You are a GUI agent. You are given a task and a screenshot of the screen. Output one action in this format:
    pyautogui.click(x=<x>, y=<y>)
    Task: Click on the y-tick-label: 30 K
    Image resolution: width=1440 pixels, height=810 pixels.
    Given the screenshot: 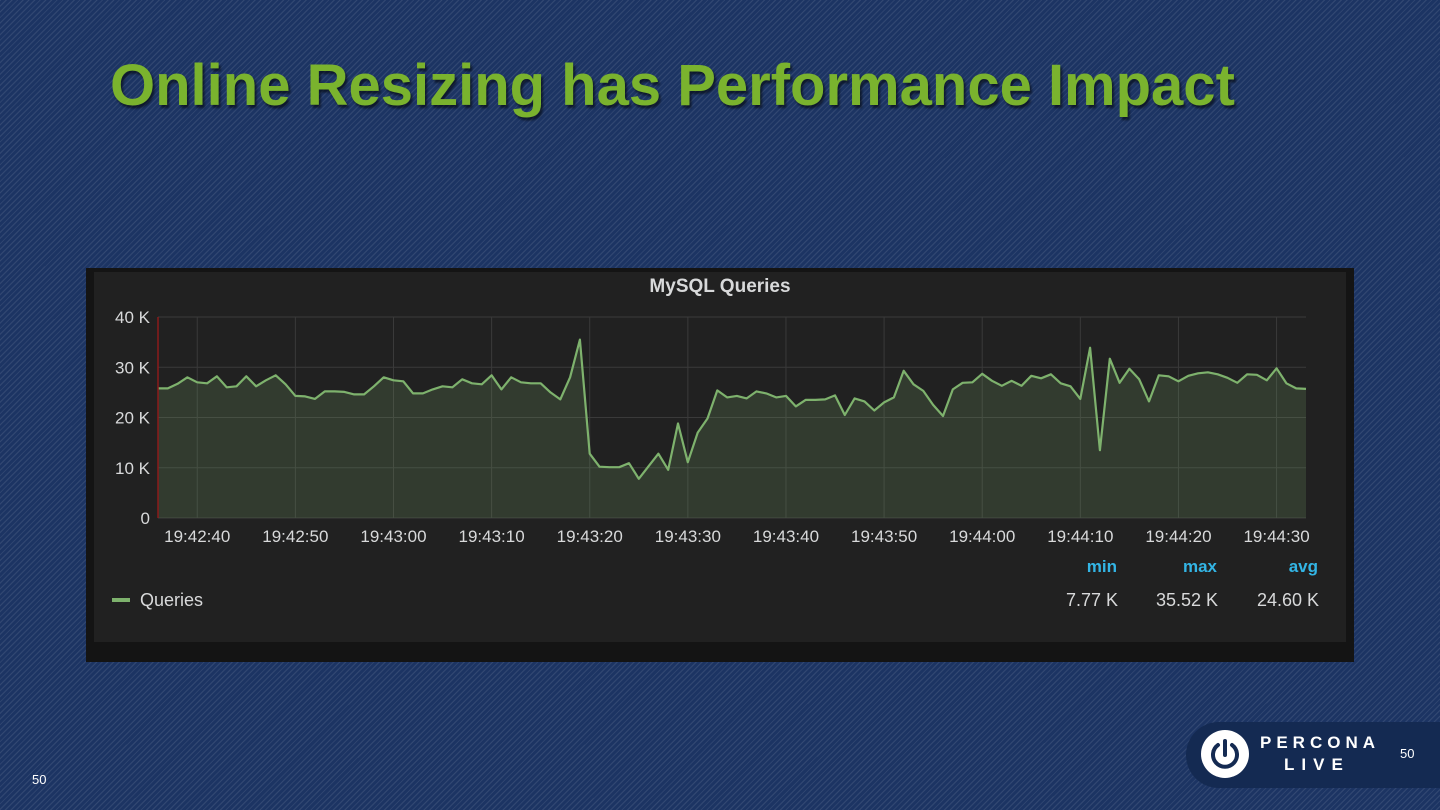 What is the action you would take?
    pyautogui.click(x=133, y=367)
    